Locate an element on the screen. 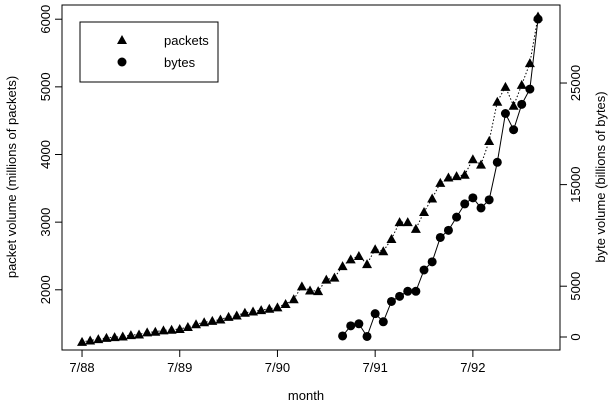 The width and height of the screenshot is (612, 412). y-axis-label: packet volume (millions of packets) is located at coordinates (11, 177).